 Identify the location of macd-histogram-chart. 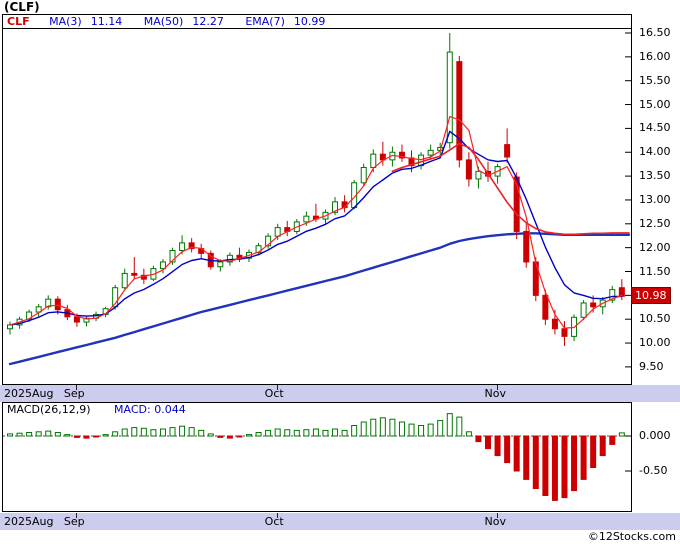
(317, 457).